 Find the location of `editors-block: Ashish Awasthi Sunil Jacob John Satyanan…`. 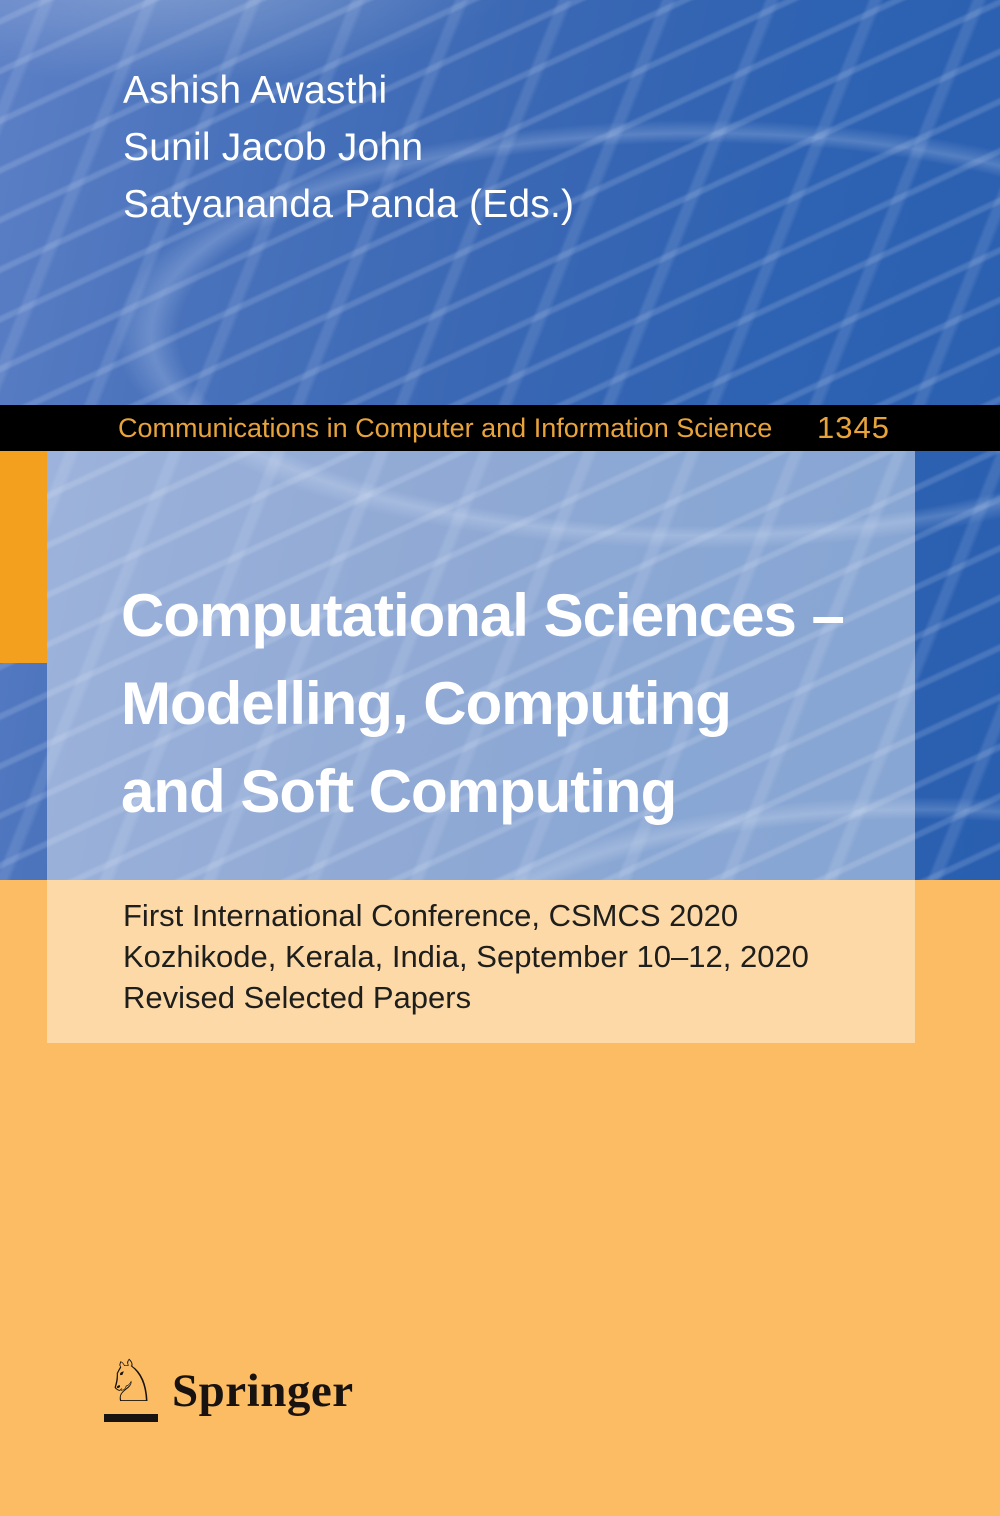

editors-block: Ashish Awasthi Sunil Jacob John Satyanan… is located at coordinates (348, 147).